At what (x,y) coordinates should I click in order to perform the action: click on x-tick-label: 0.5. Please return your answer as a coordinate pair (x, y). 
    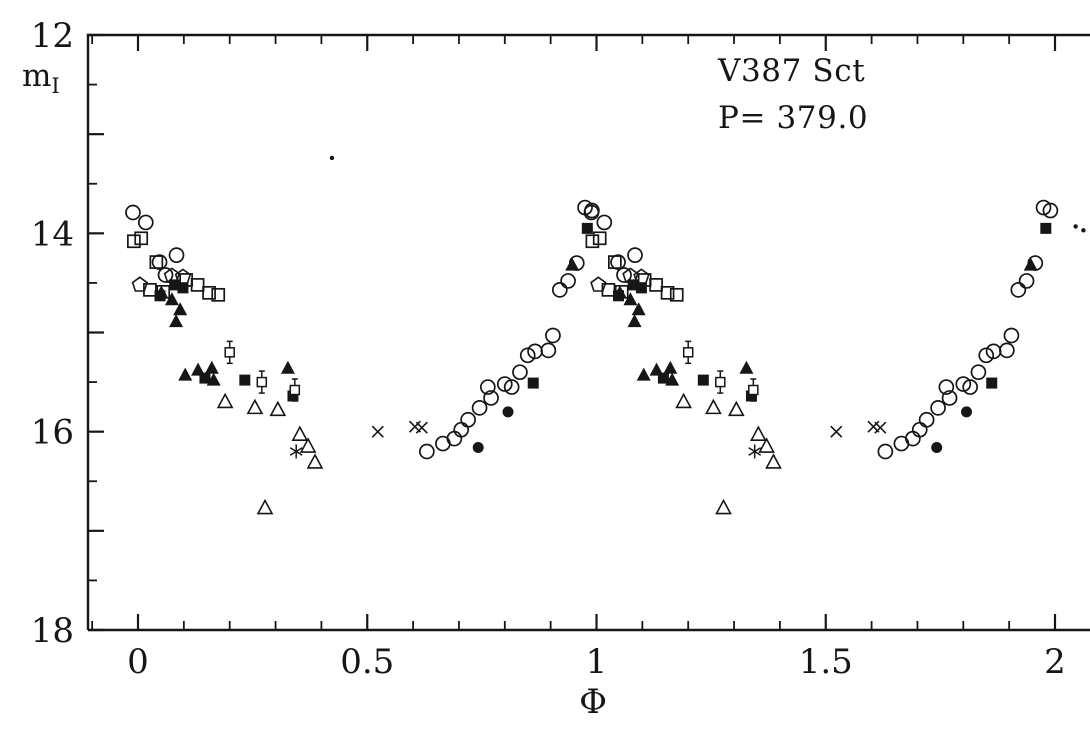
    Looking at the image, I should click on (367, 662).